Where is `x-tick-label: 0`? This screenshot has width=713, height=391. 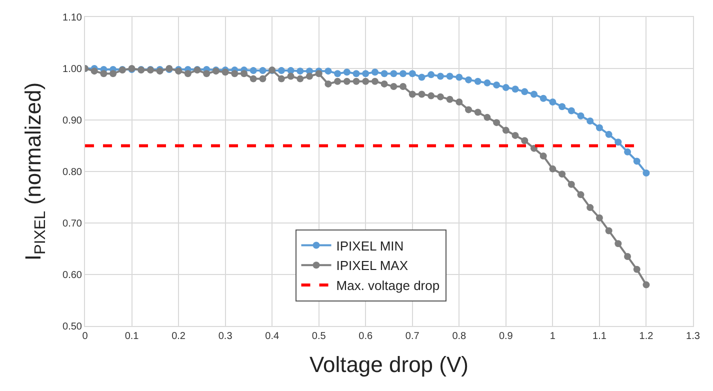 x-tick-label: 0 is located at coordinates (85, 336).